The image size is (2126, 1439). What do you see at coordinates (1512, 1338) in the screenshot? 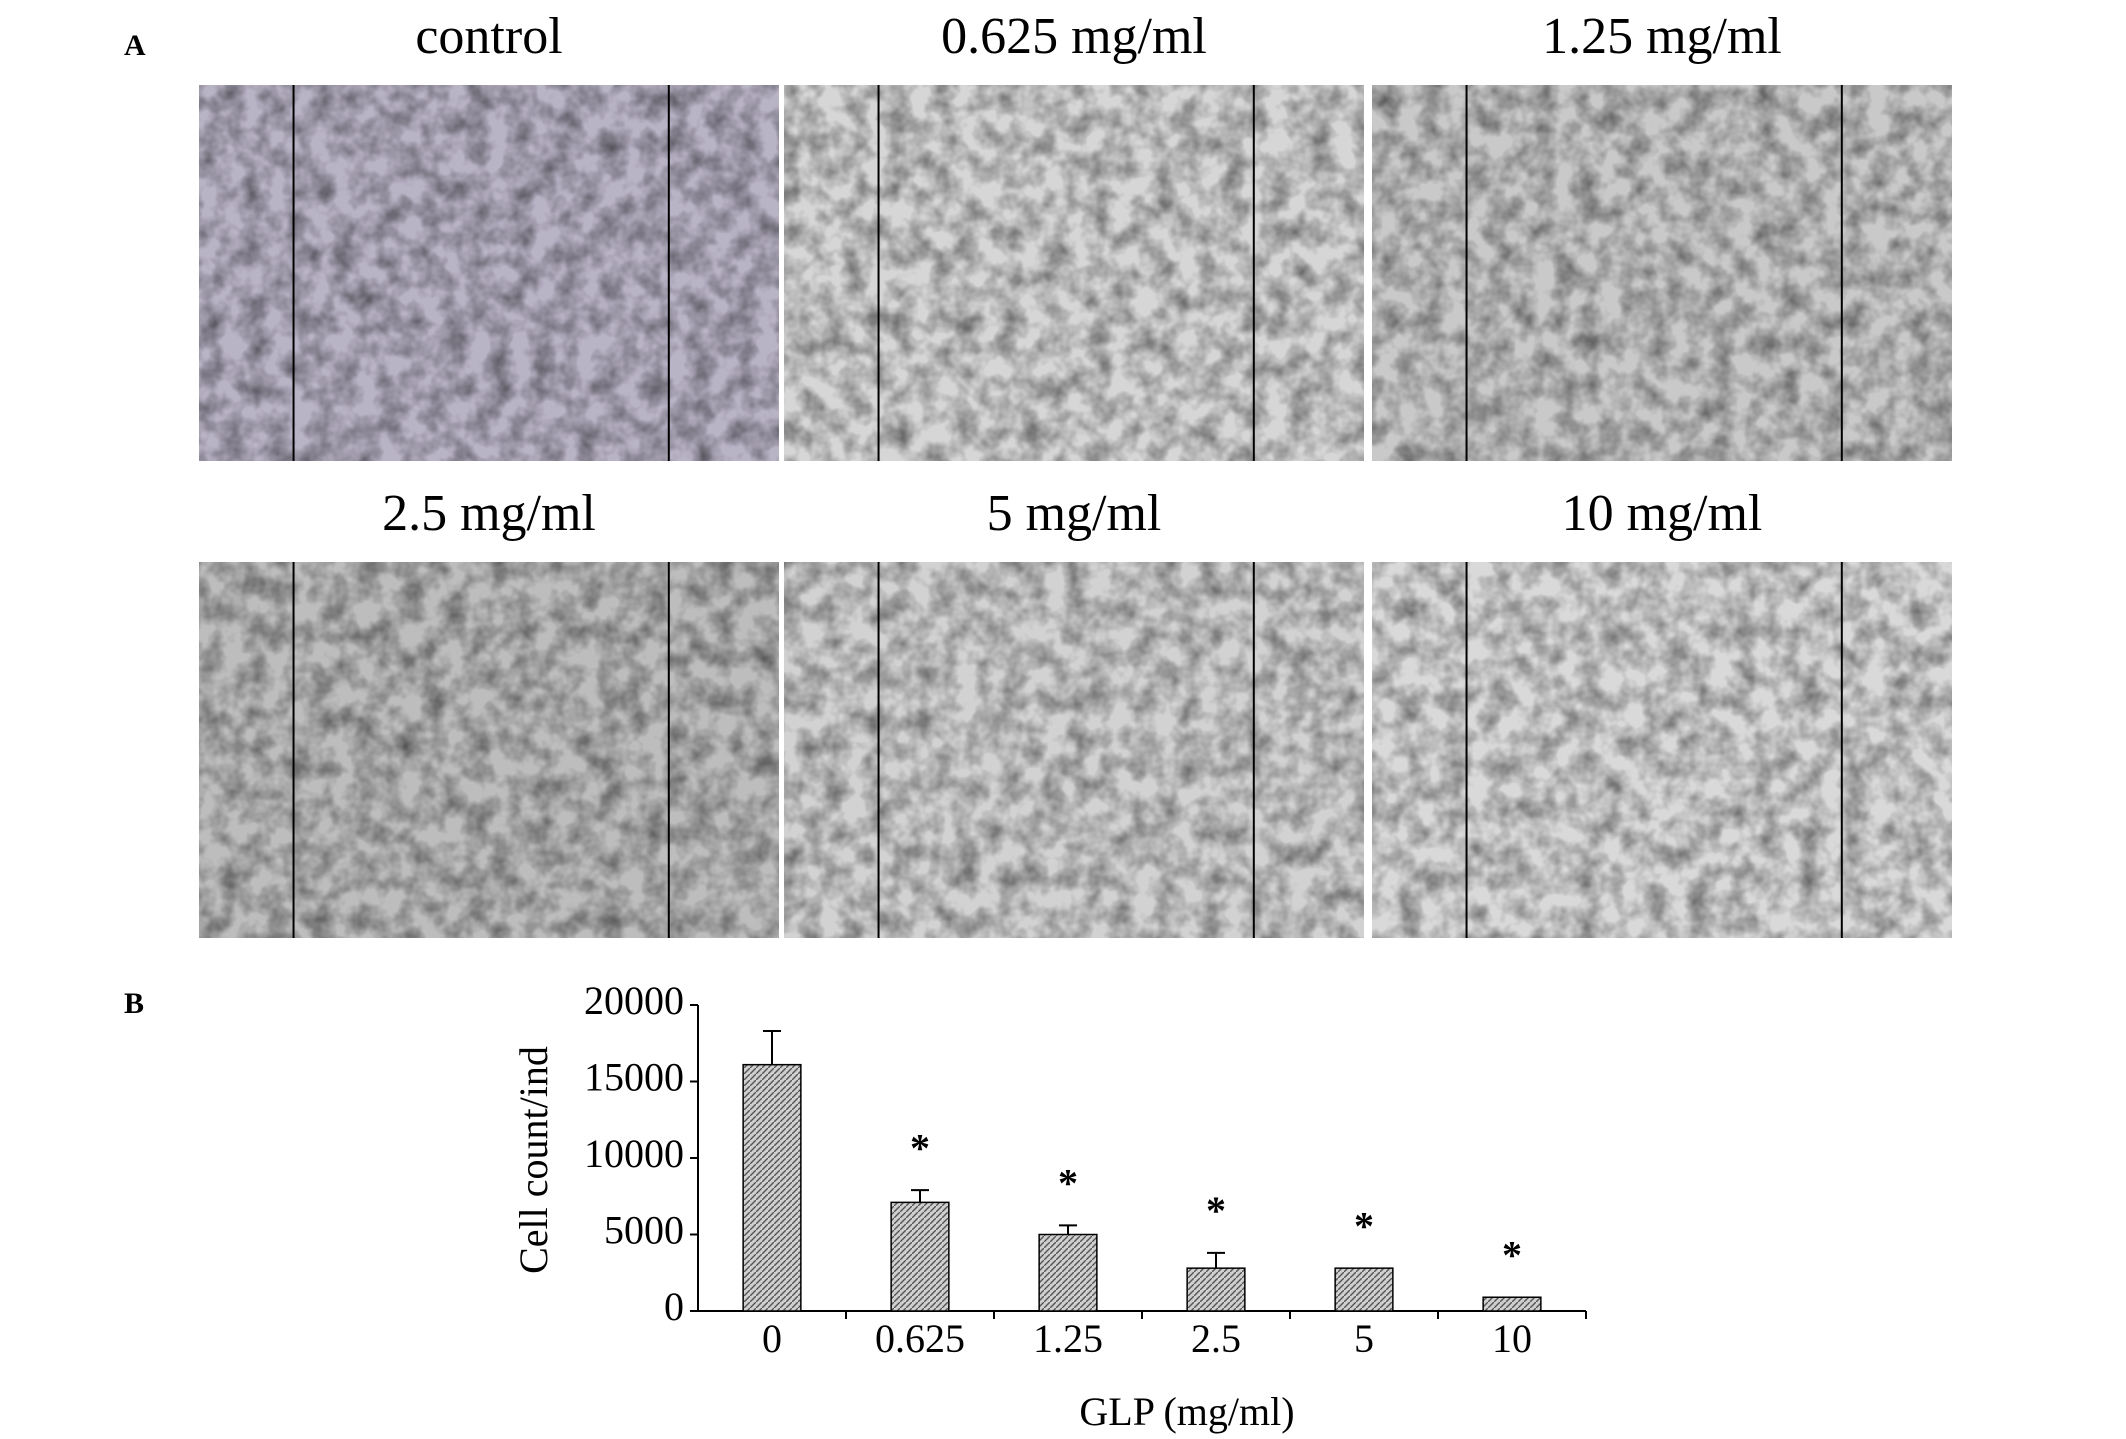
I see `x-tick-label: 10` at bounding box center [1512, 1338].